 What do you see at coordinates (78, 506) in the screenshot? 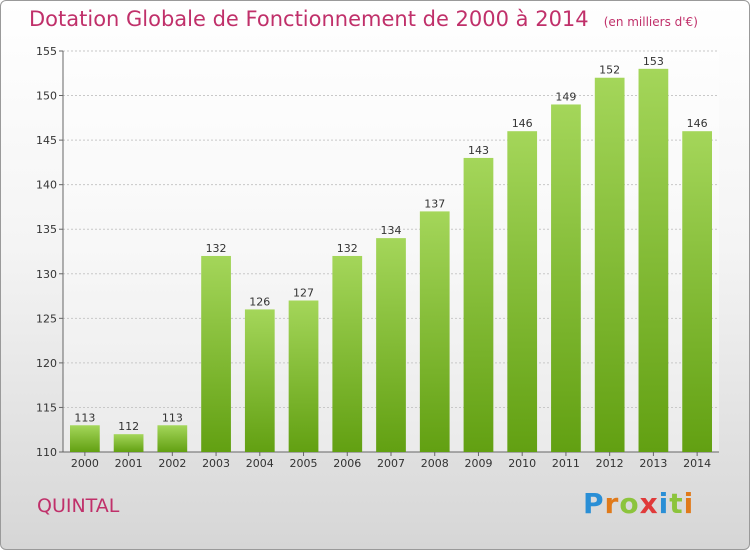
I see `location-name: QUINTAL` at bounding box center [78, 506].